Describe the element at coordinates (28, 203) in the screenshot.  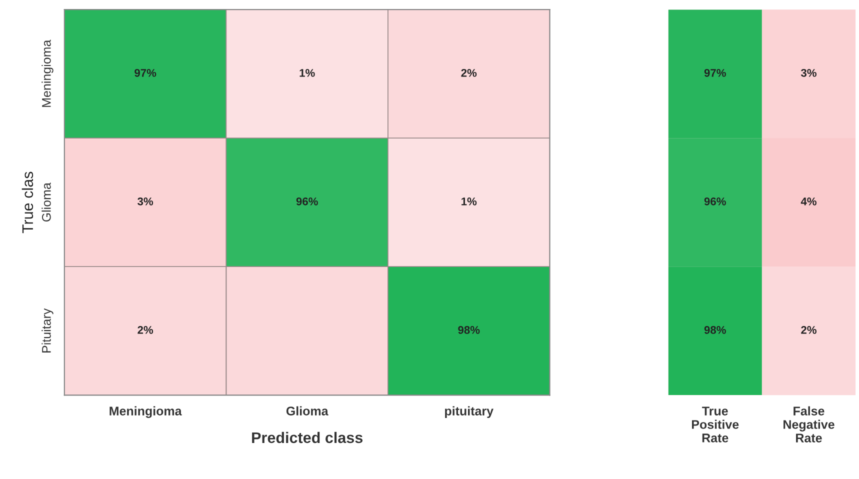
I see `y-axis-title: True clas` at that location.